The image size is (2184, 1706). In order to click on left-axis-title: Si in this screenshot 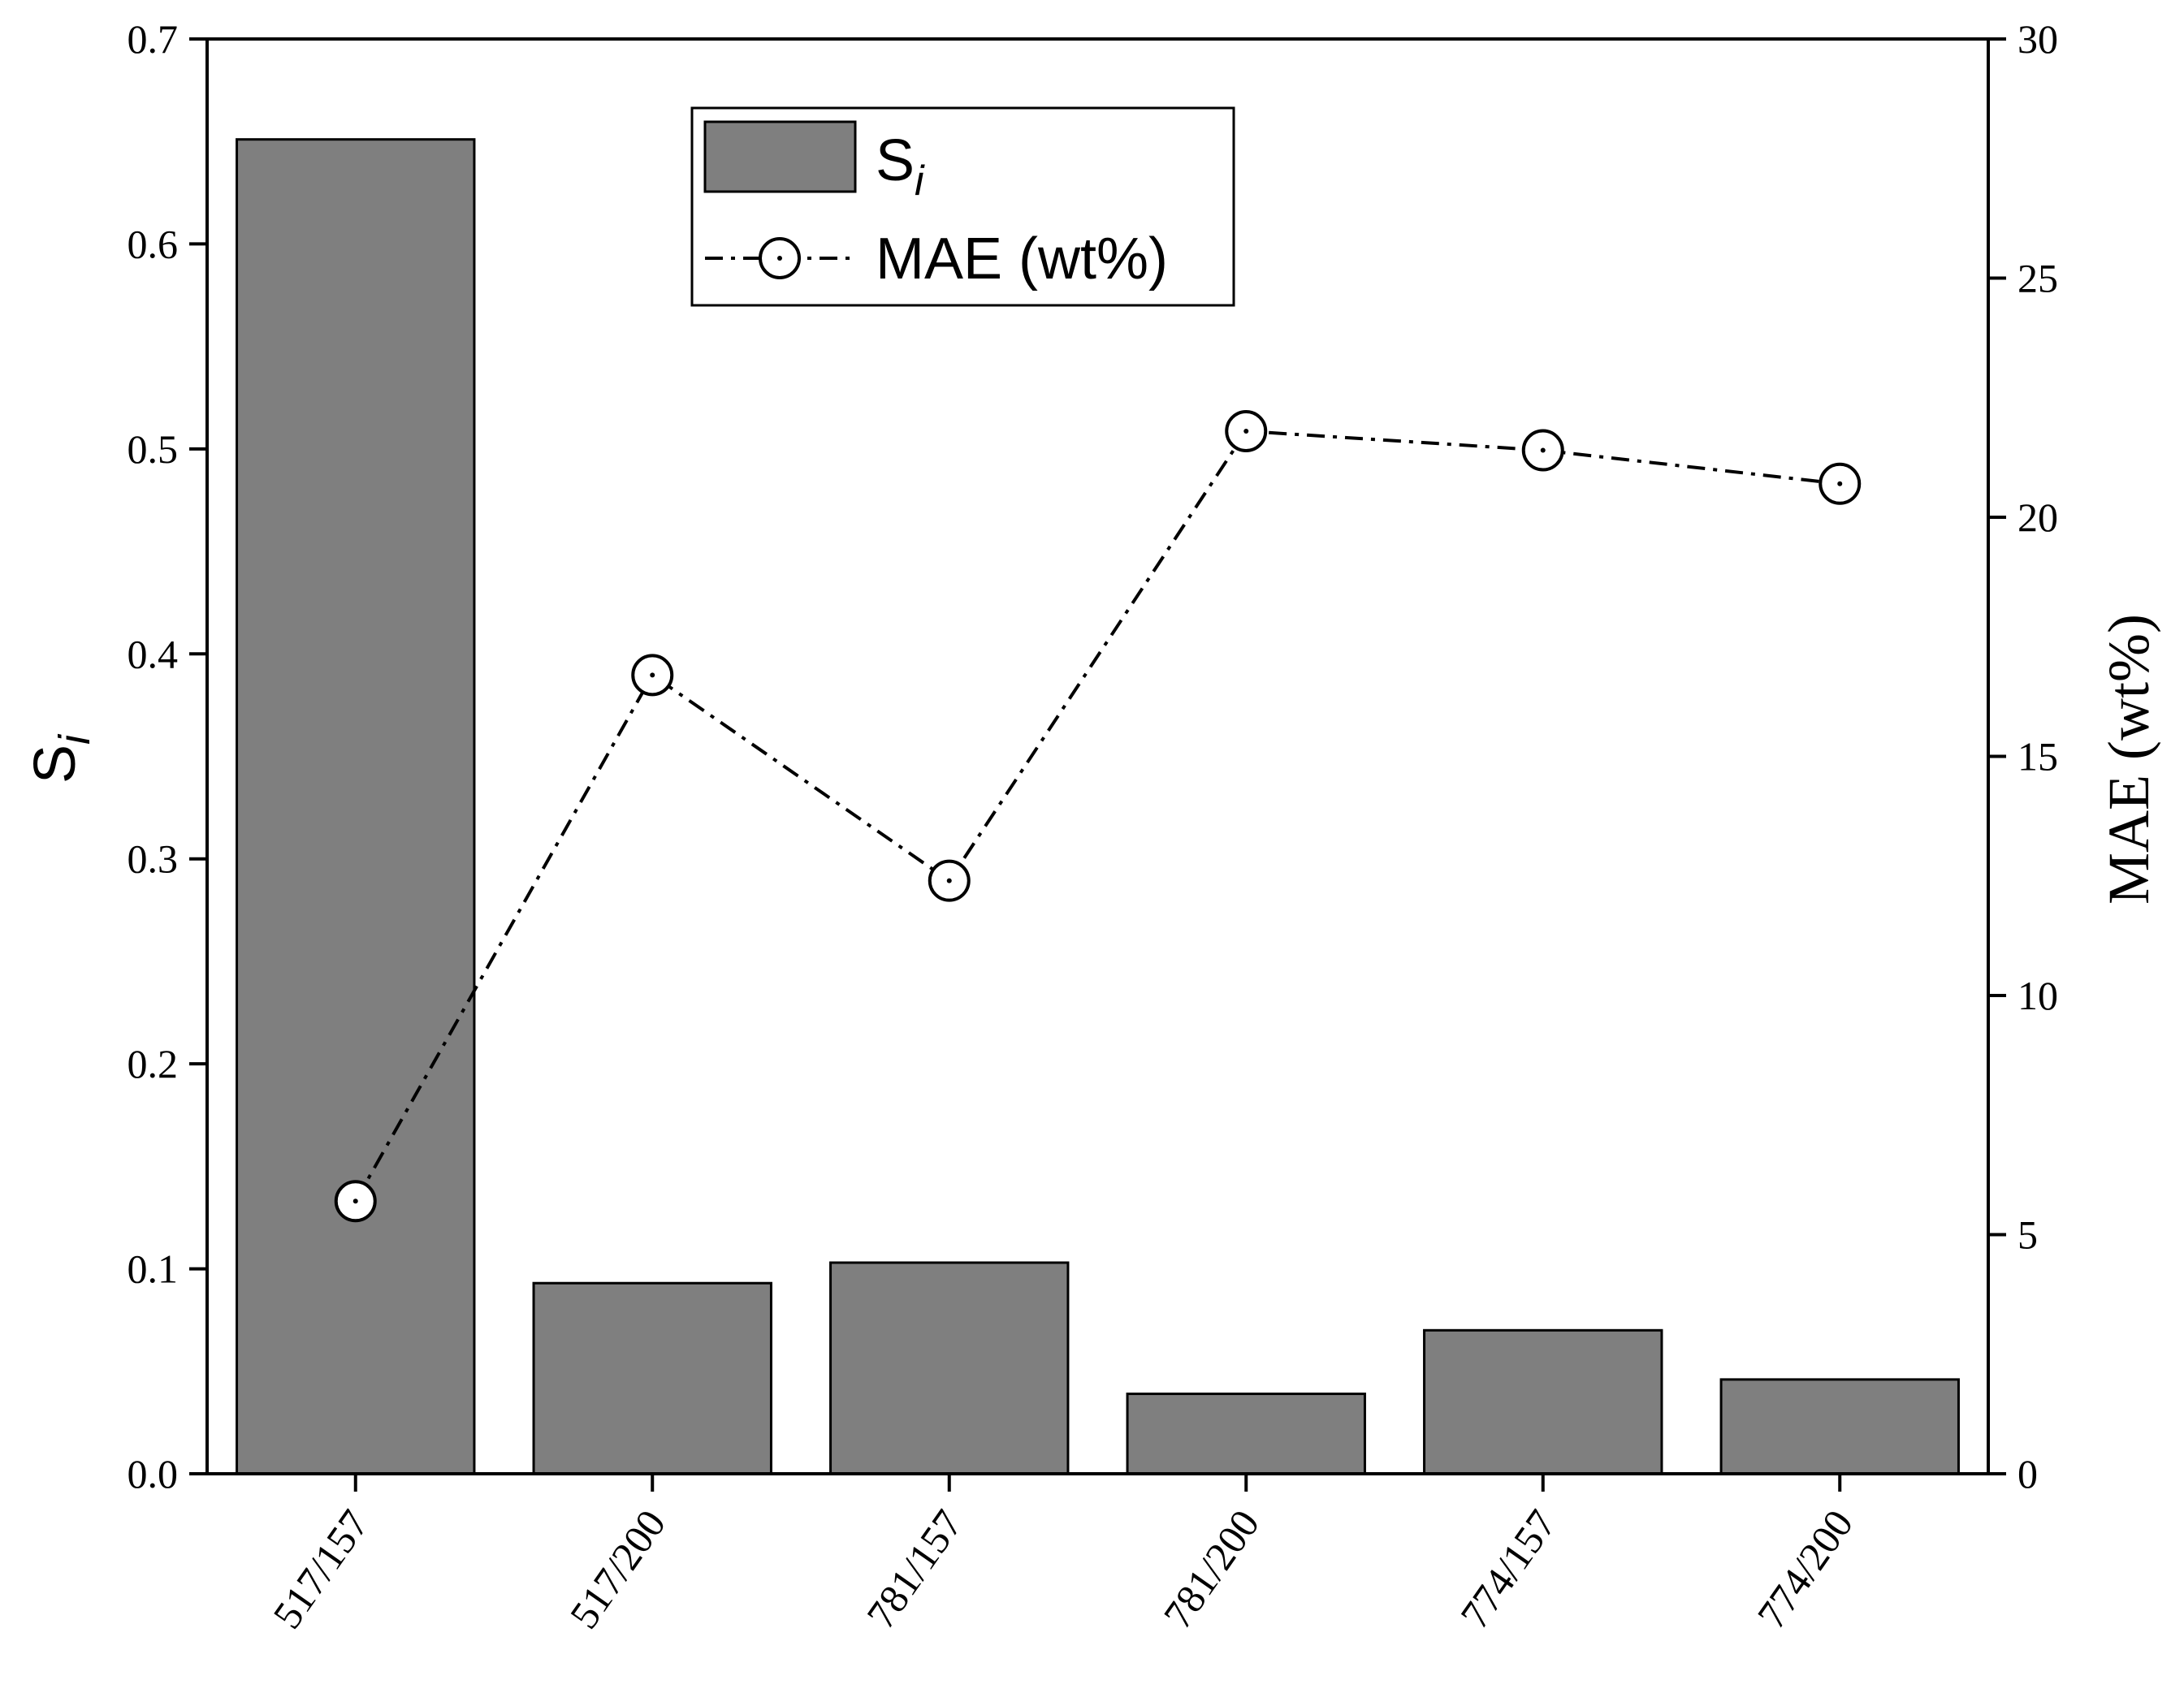, I will do `click(61, 758)`.